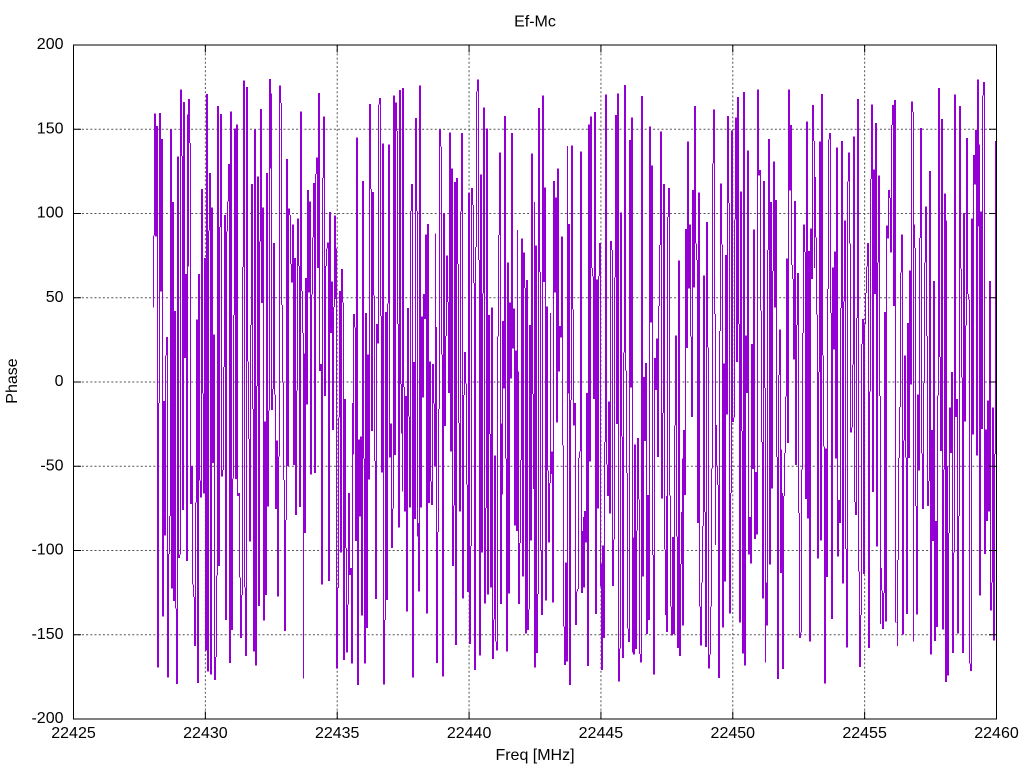 The image size is (1024, 773). What do you see at coordinates (50, 128) in the screenshot?
I see `svg-text: 150` at bounding box center [50, 128].